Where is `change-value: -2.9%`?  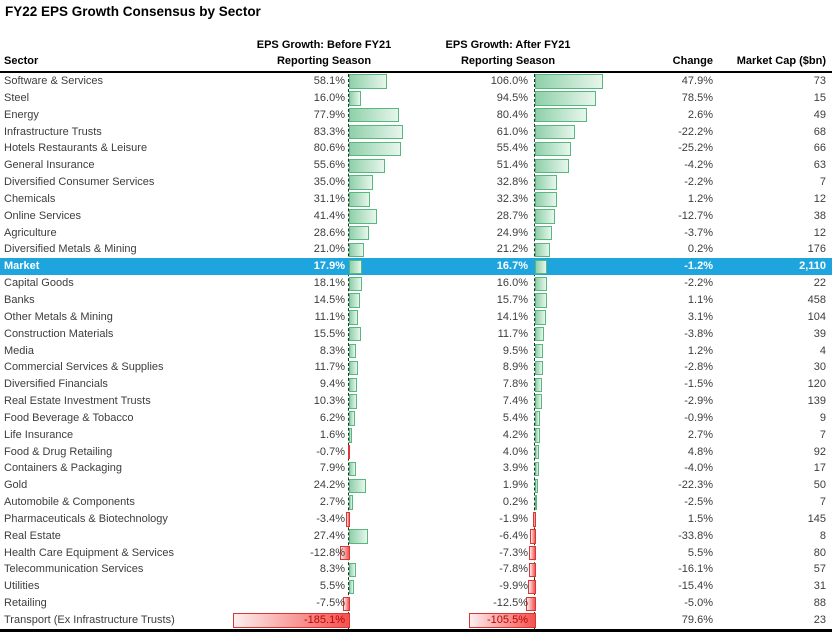
change-value: -2.9% is located at coordinates (698, 401).